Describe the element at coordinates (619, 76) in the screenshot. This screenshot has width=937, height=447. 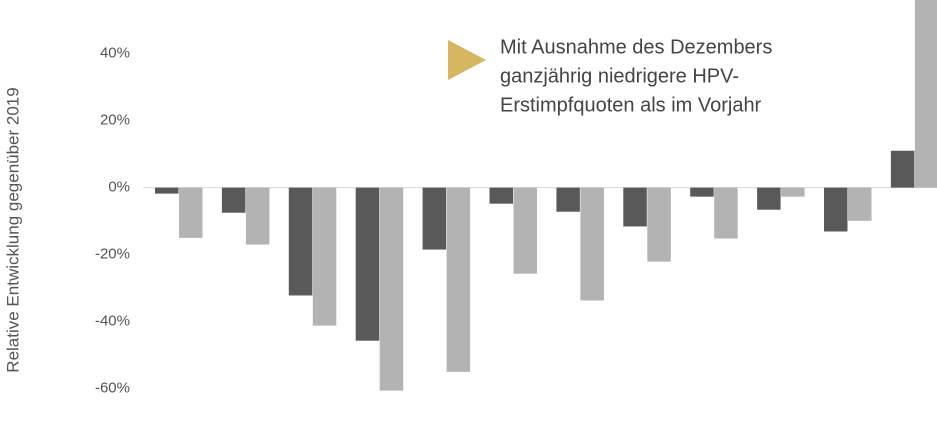
I see `annotation-text: ganzjährig niedrigere HPV-` at that location.